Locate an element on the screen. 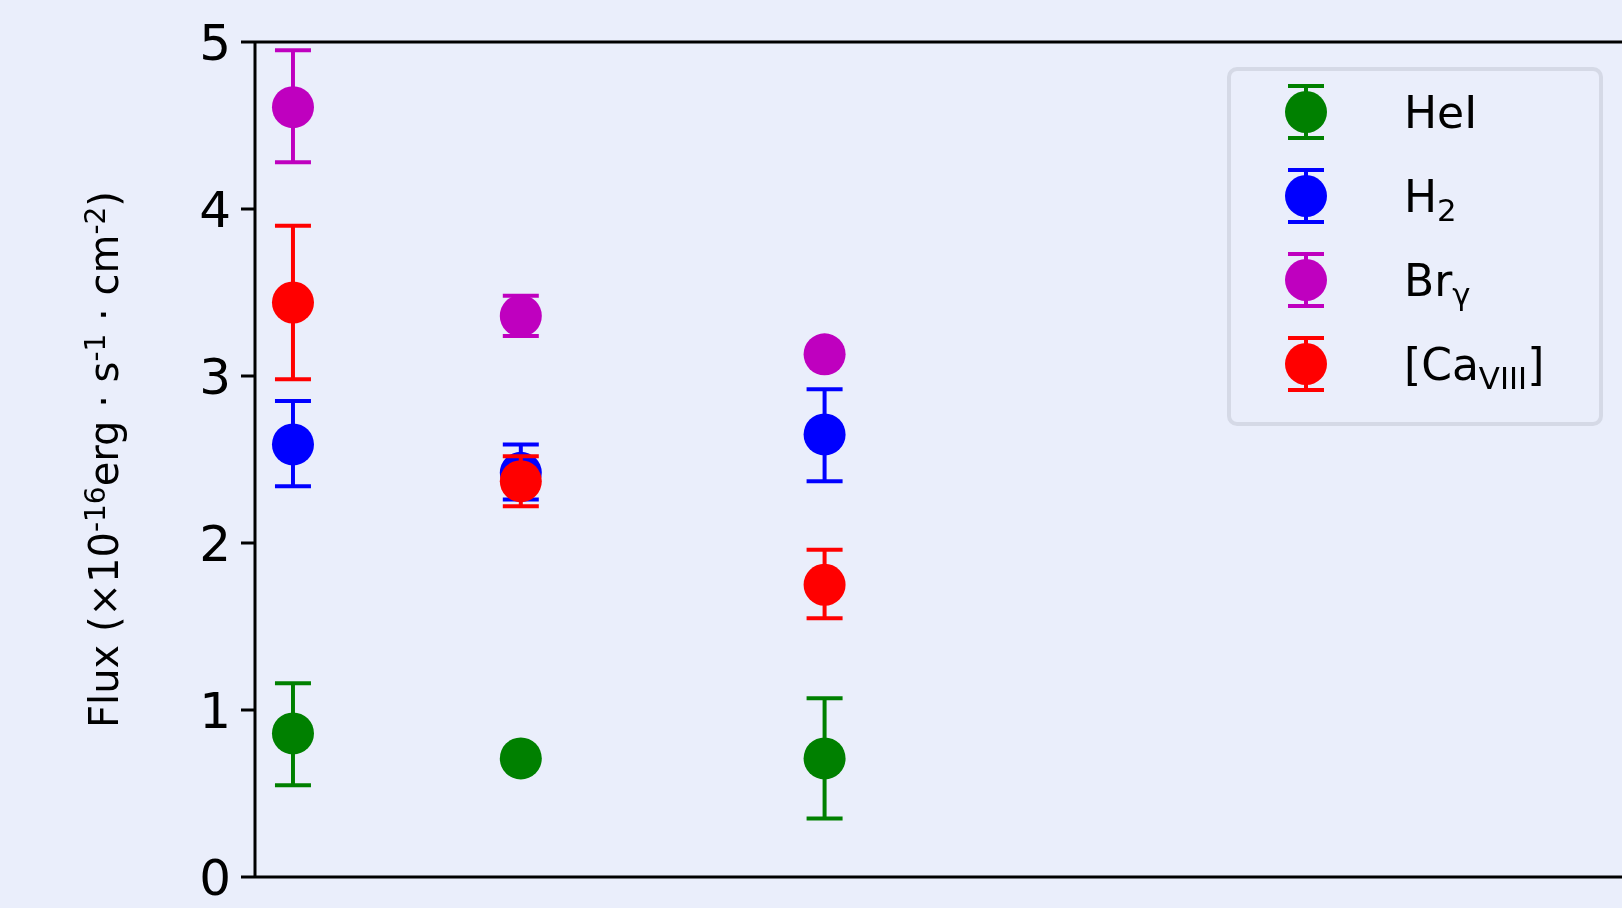 The image size is (1622, 908). legend-label: H$_{2}$ is located at coordinates (1430, 199).